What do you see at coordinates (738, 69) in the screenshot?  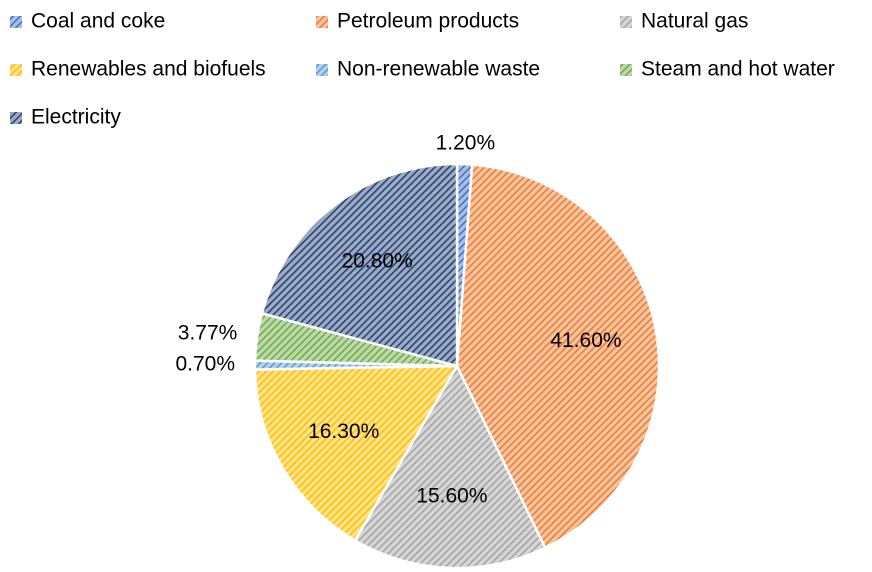 I see `legend-label: Steam and hot water` at bounding box center [738, 69].